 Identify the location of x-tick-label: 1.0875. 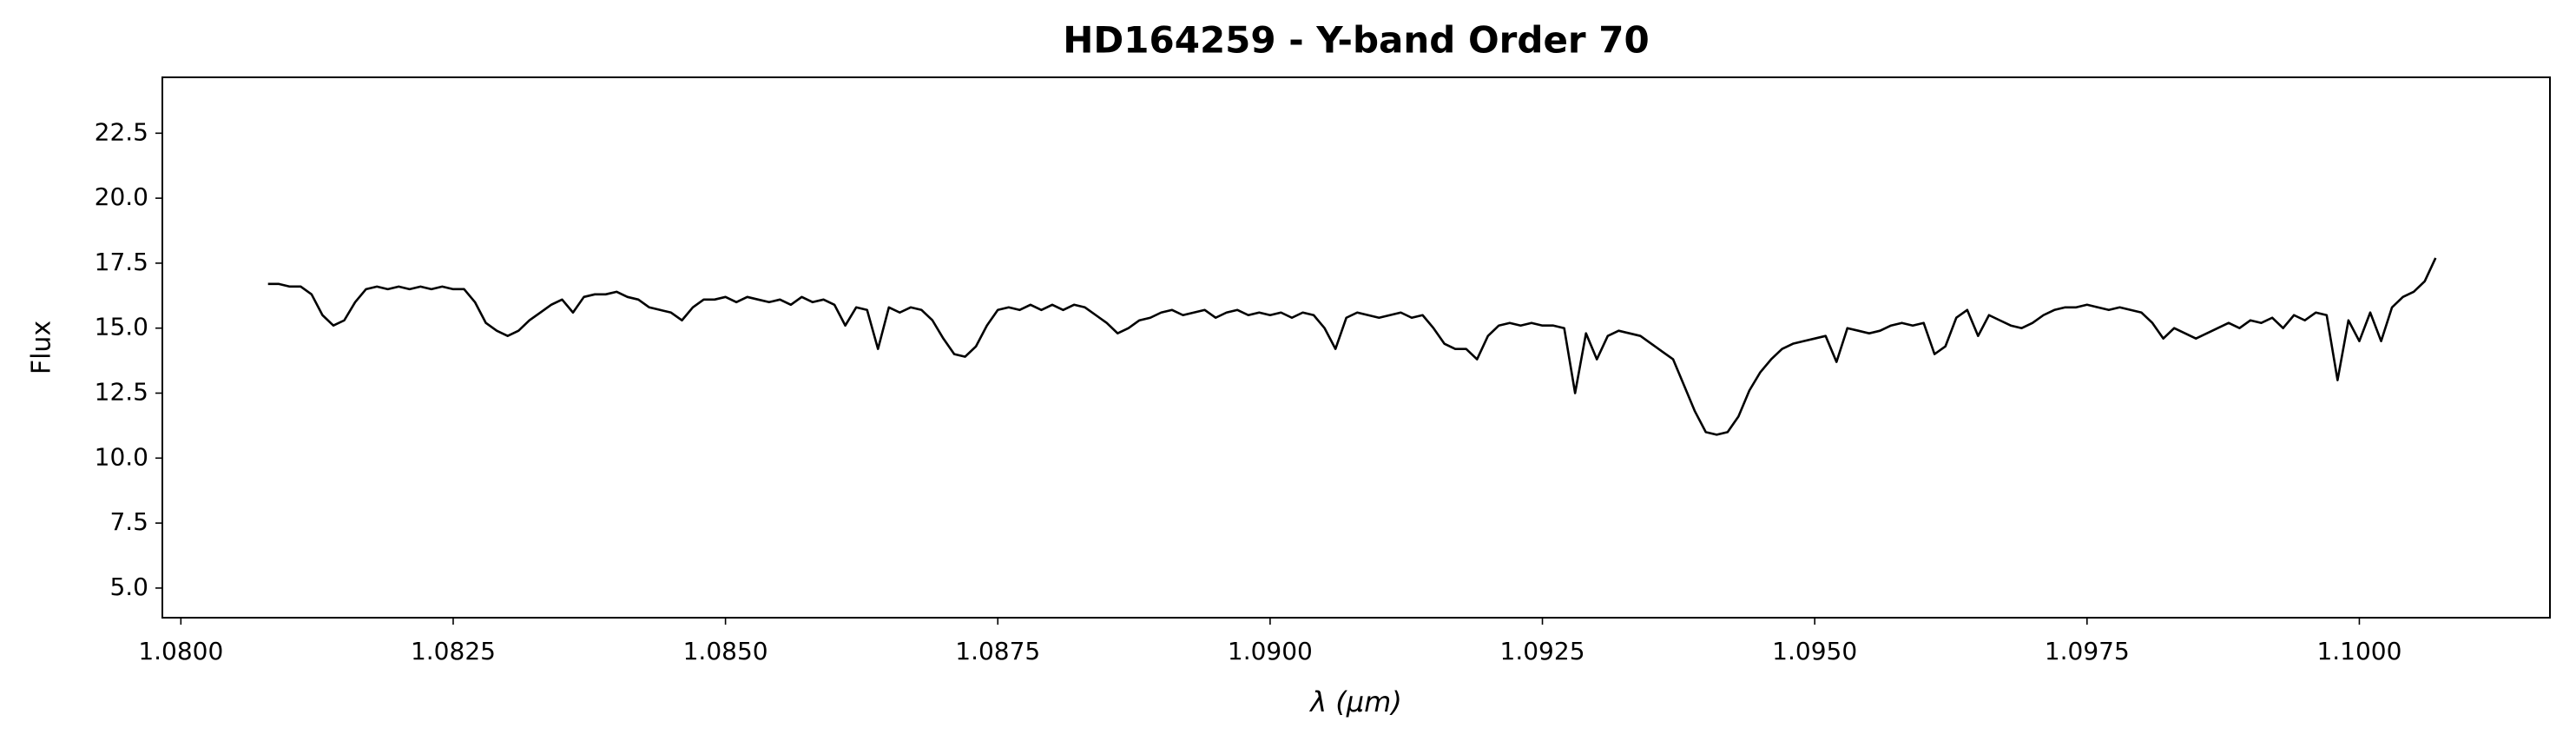
(997, 651).